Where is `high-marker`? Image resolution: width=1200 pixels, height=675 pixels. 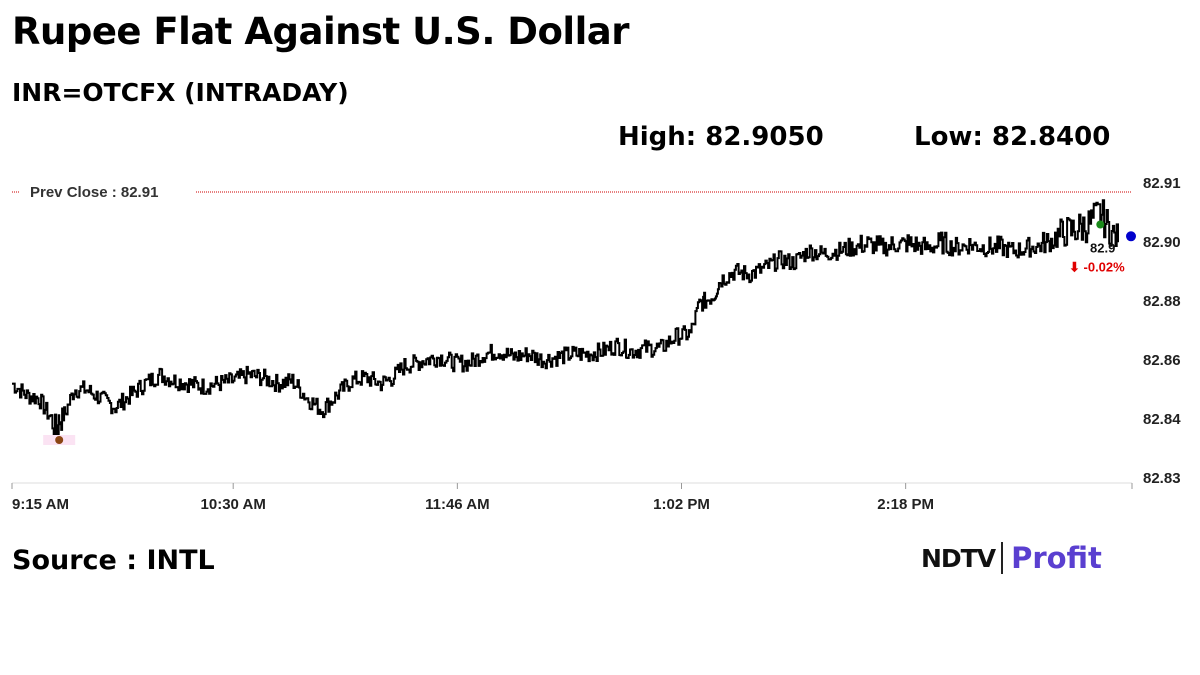 high-marker is located at coordinates (1100, 224).